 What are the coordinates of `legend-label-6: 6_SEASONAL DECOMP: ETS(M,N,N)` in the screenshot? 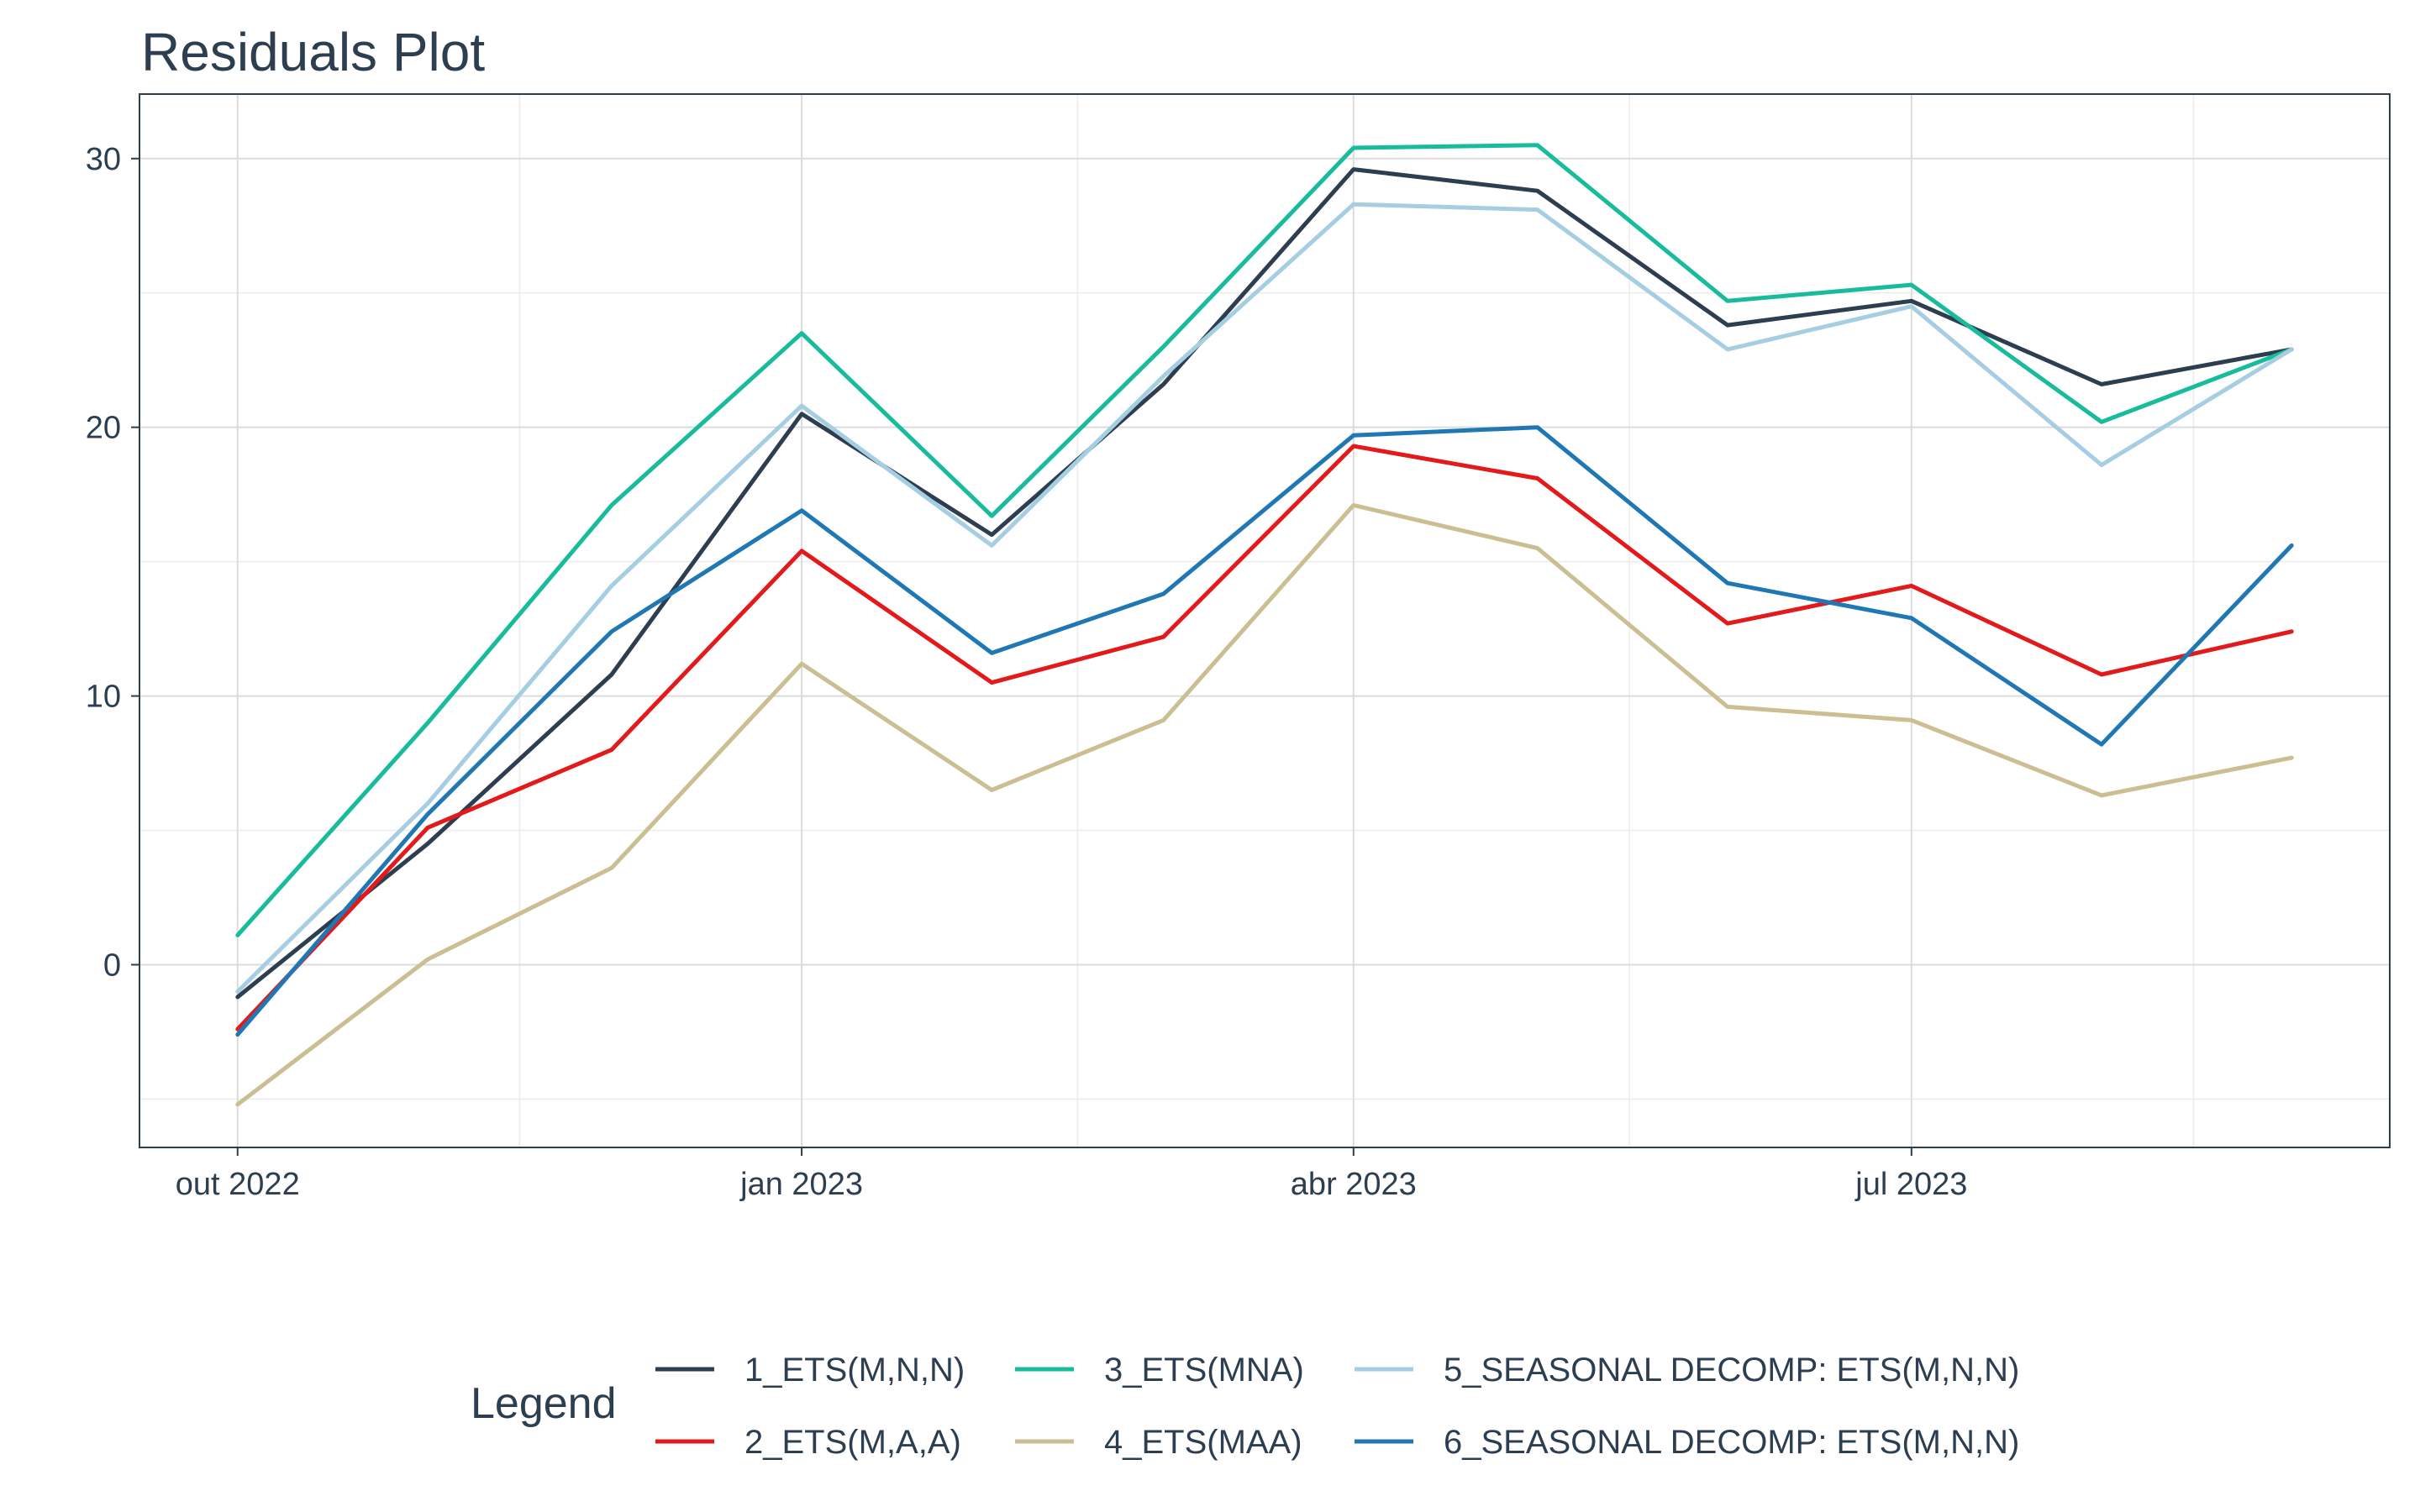 It's located at (1732, 1442).